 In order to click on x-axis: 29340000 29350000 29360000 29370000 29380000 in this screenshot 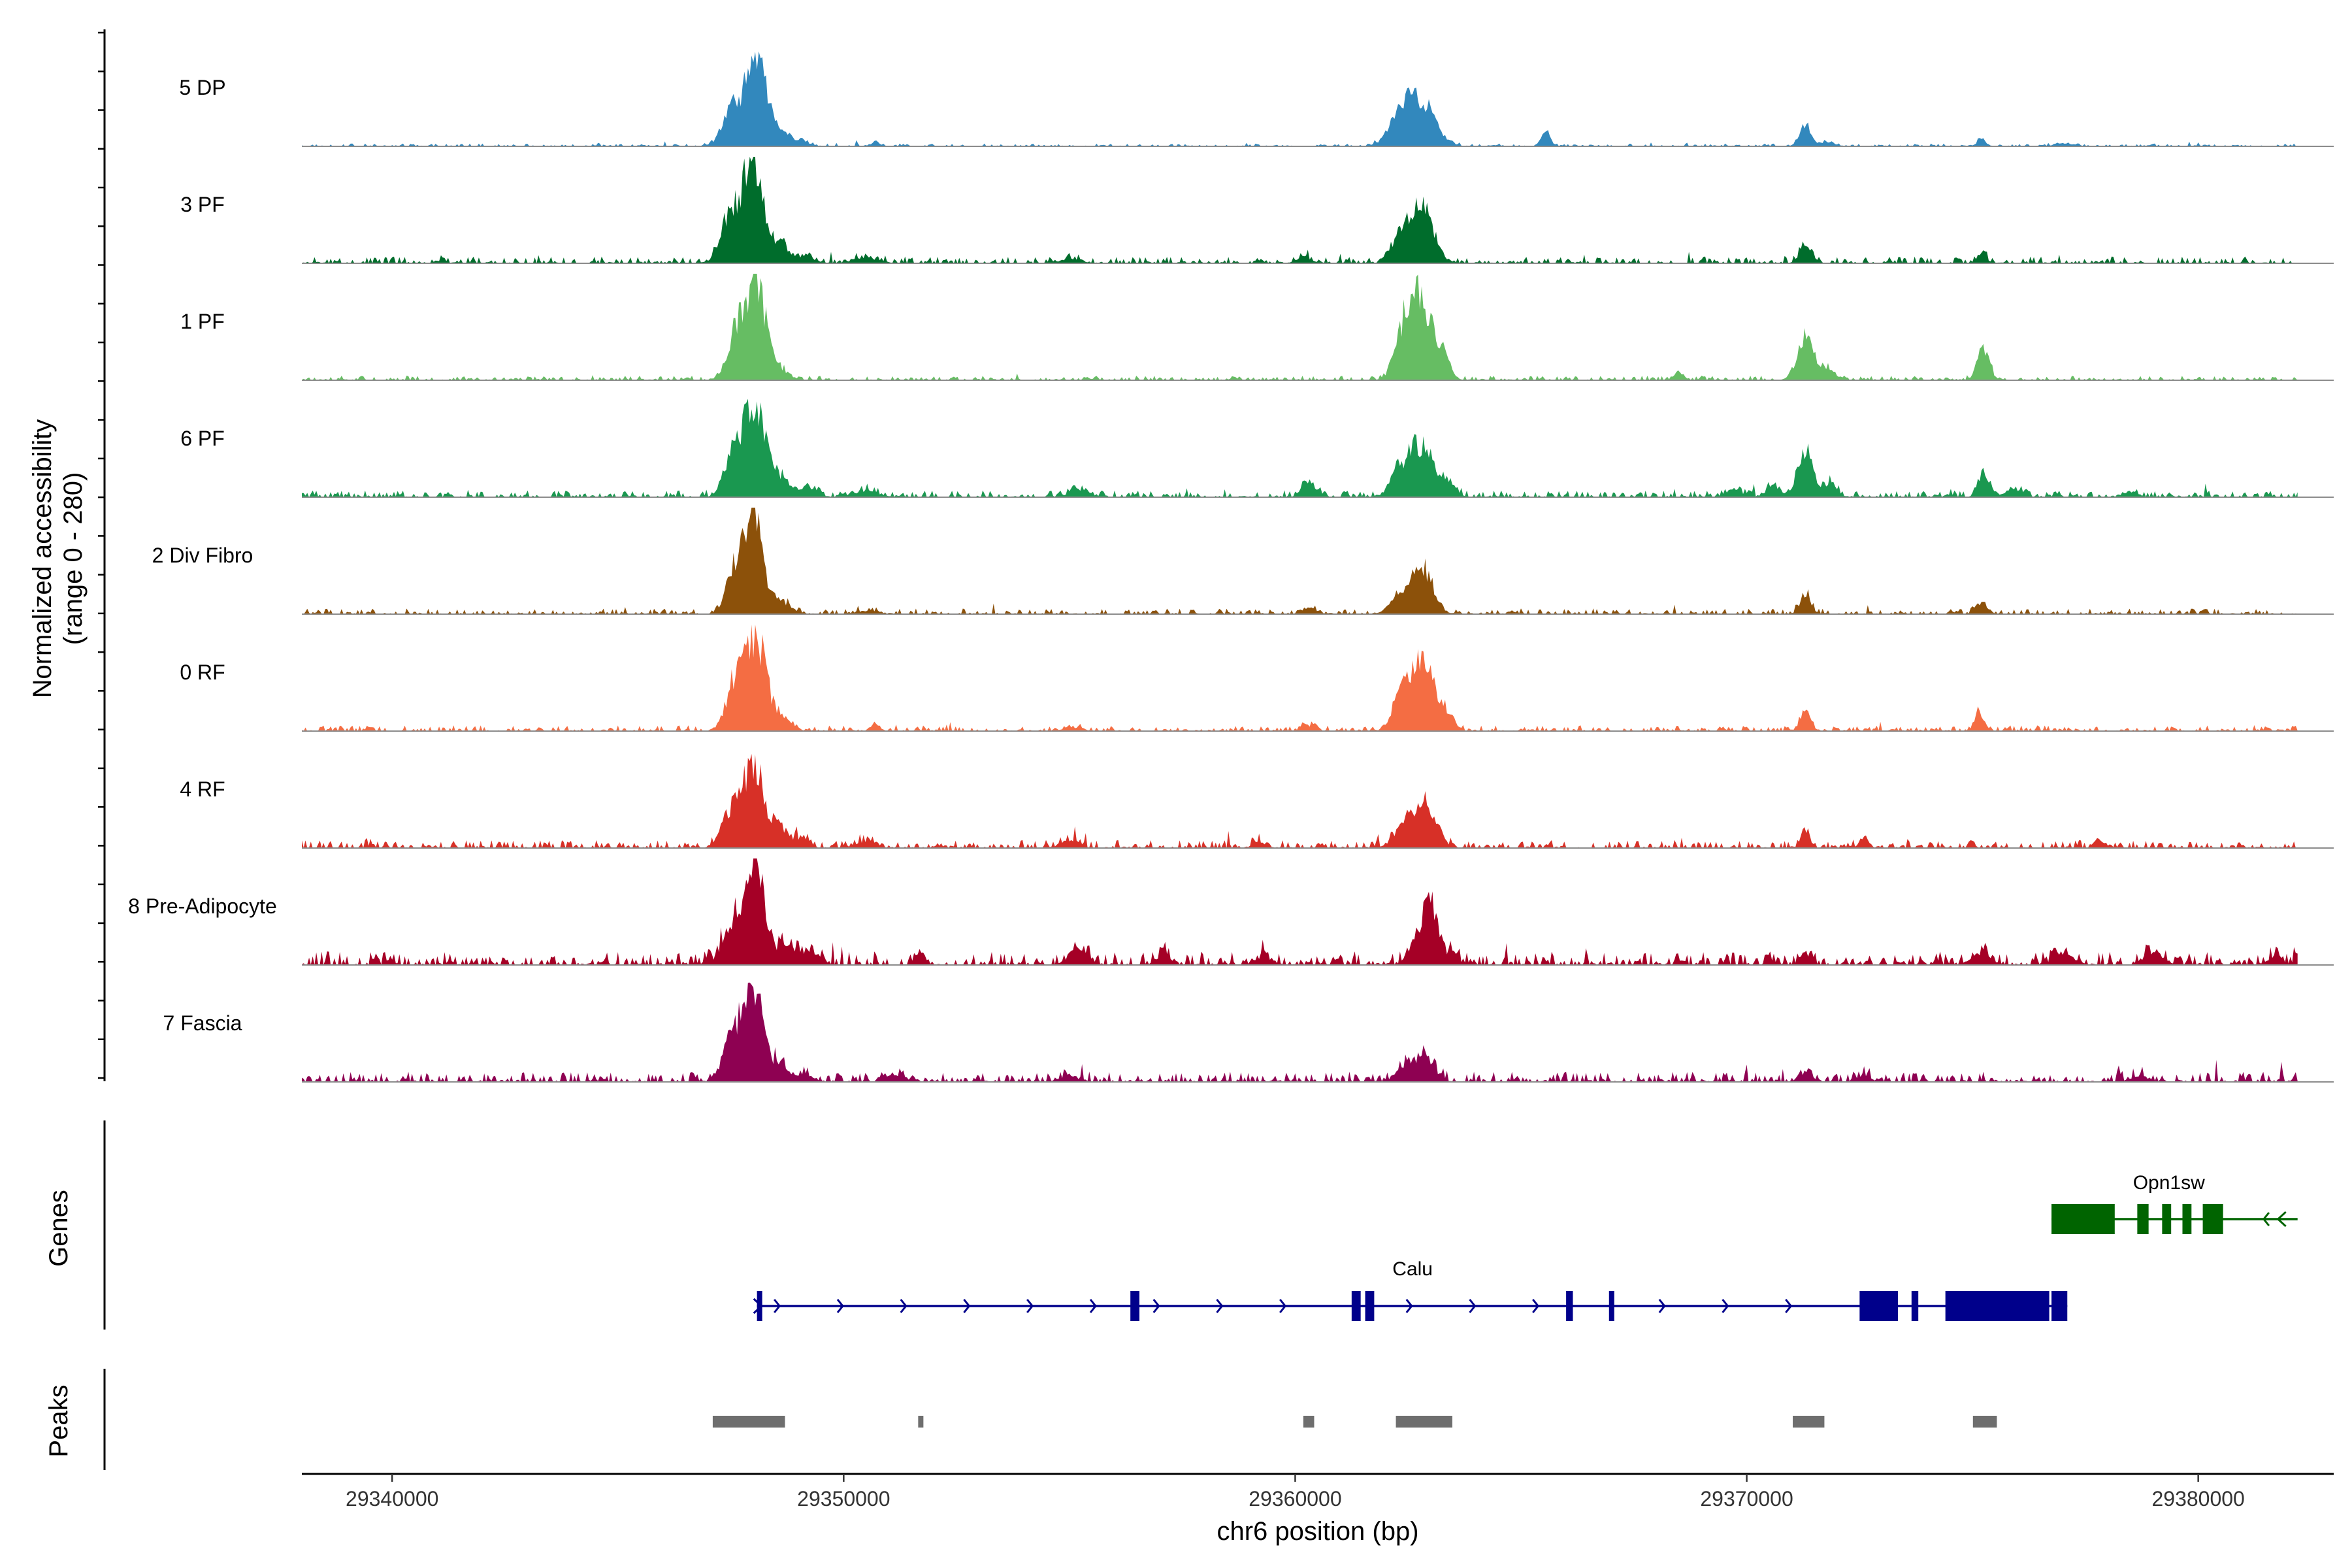, I will do `click(1318, 1492)`.